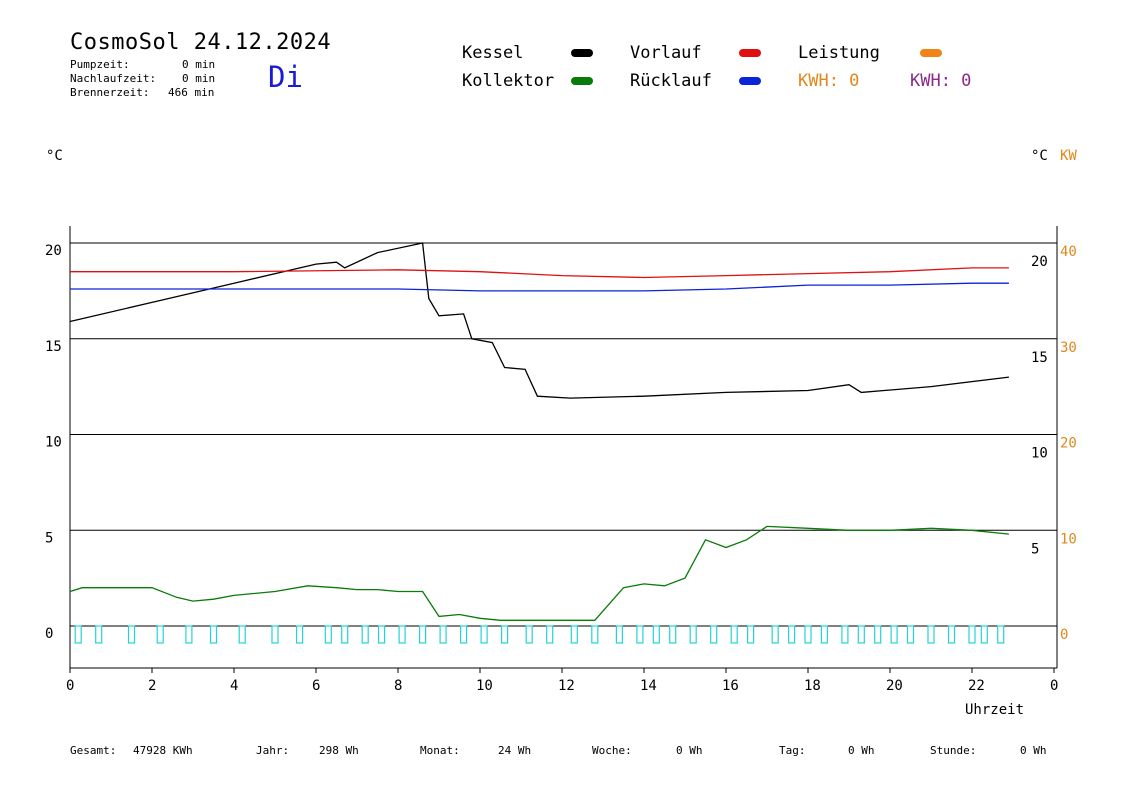  What do you see at coordinates (861, 750) in the screenshot?
I see `tag-value: 0 Wh` at bounding box center [861, 750].